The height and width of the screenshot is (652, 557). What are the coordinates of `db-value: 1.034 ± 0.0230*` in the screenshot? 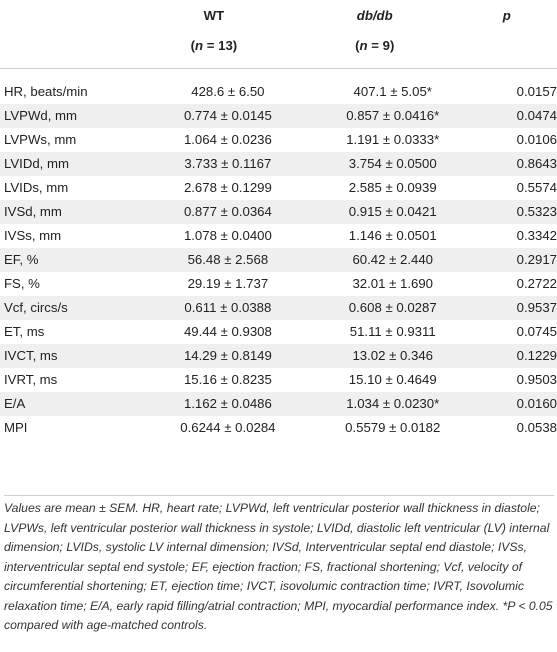 It's located at (374, 403).